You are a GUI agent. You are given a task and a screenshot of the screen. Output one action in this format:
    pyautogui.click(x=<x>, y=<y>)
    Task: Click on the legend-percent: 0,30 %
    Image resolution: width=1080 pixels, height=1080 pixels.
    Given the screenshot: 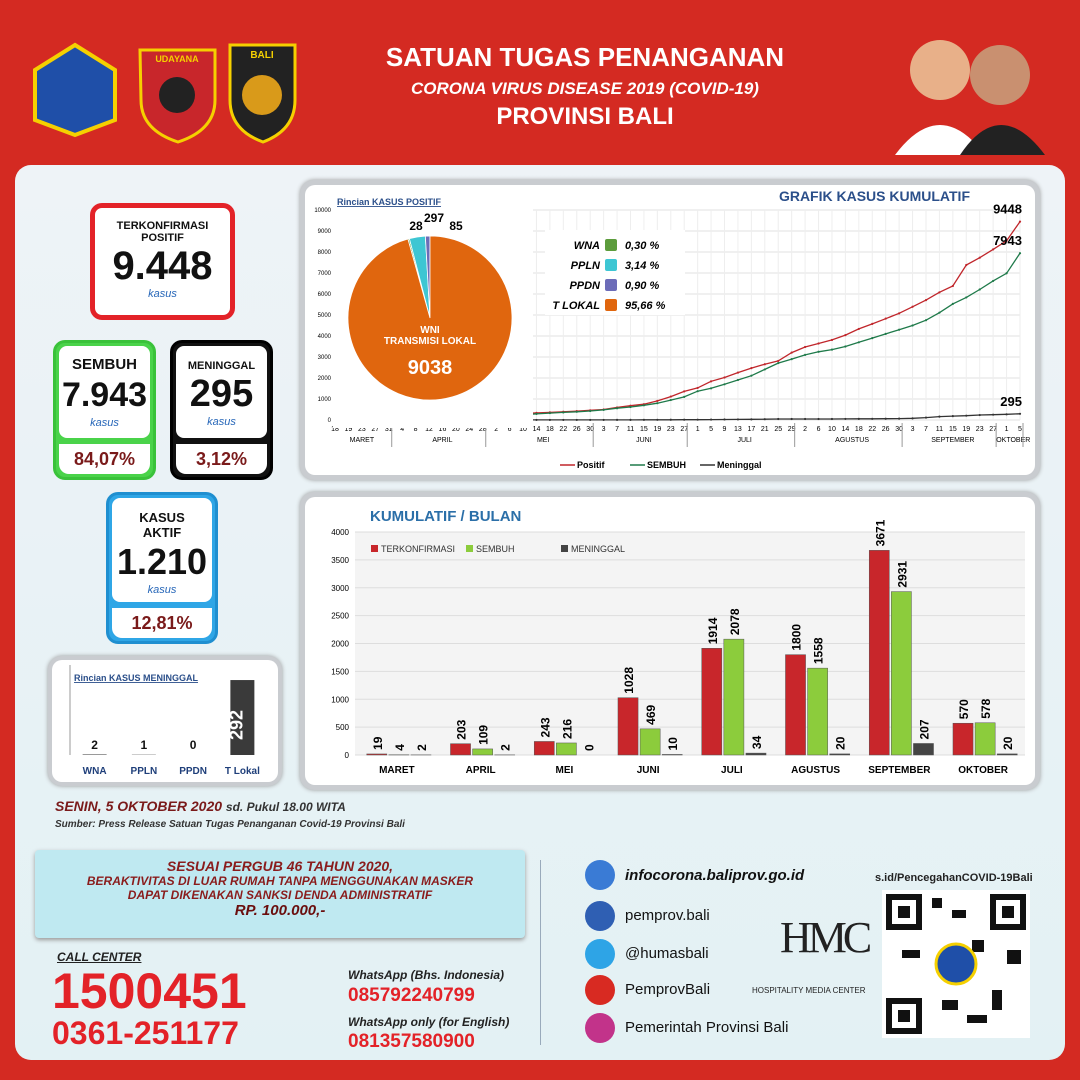 What is the action you would take?
    pyautogui.click(x=642, y=246)
    